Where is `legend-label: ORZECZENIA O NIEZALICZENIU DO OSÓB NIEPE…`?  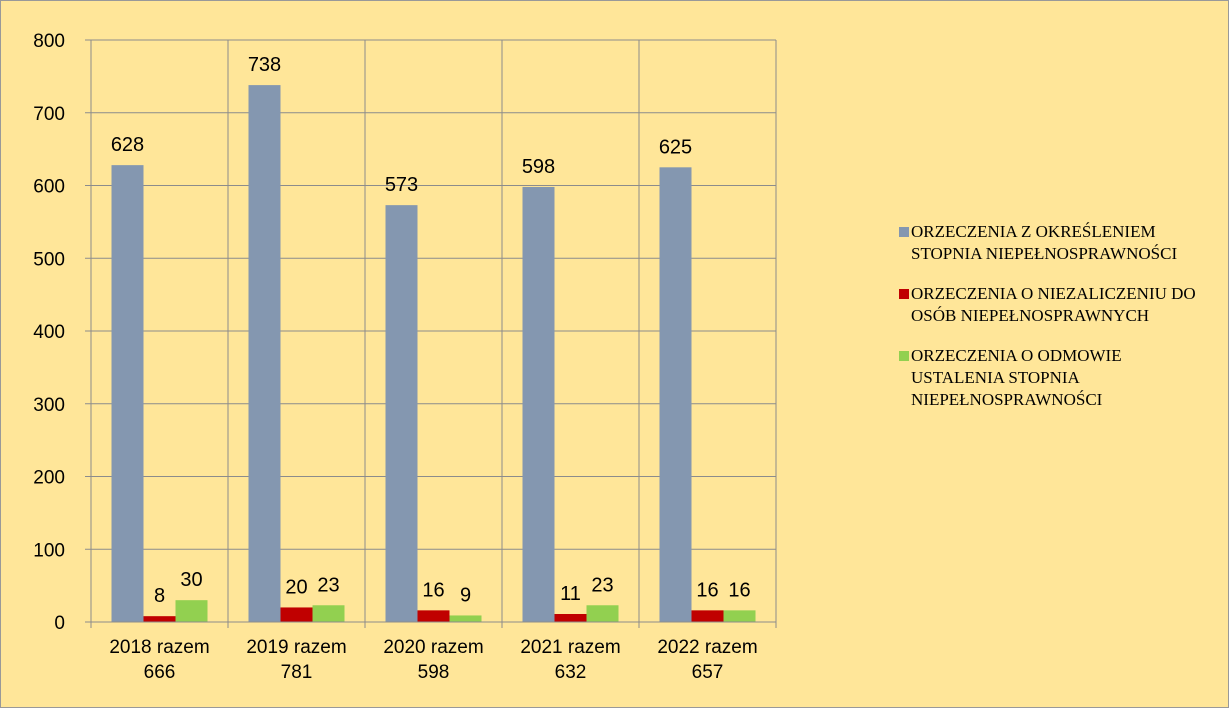 legend-label: ORZECZENIA O NIEZALICZENIU DO OSÓB NIEPE… is located at coordinates (1053, 304).